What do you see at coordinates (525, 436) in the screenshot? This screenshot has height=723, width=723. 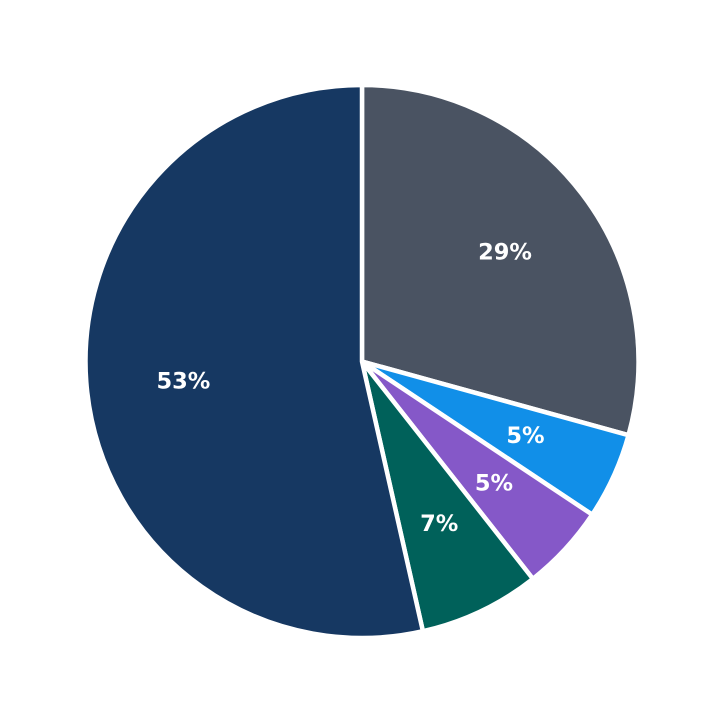 I see `slice-label-1: 5%` at bounding box center [525, 436].